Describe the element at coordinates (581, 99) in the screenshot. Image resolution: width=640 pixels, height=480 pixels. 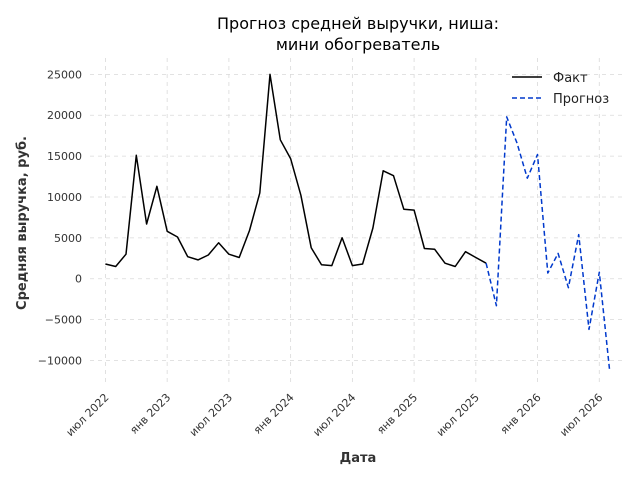
I see `legend-label-forecast: Прогноз` at that location.